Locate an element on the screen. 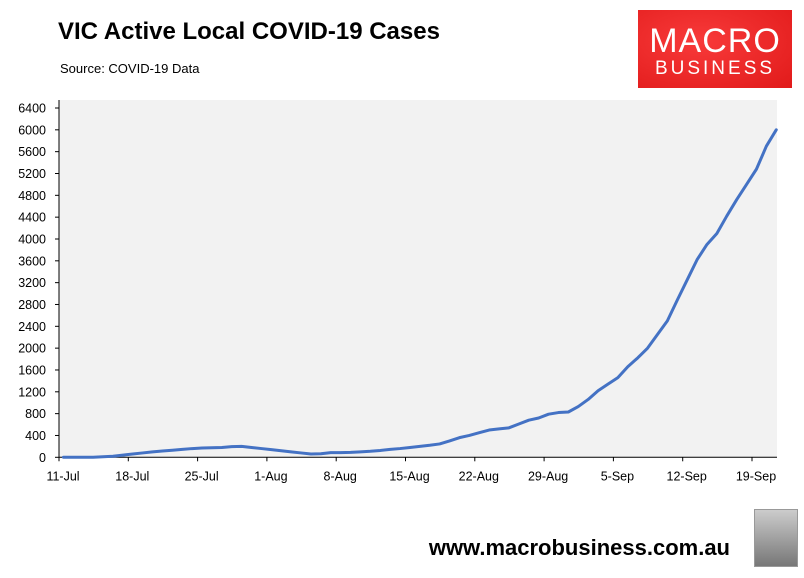 The height and width of the screenshot is (578, 804). x-tick-label: 29-Aug is located at coordinates (548, 476).